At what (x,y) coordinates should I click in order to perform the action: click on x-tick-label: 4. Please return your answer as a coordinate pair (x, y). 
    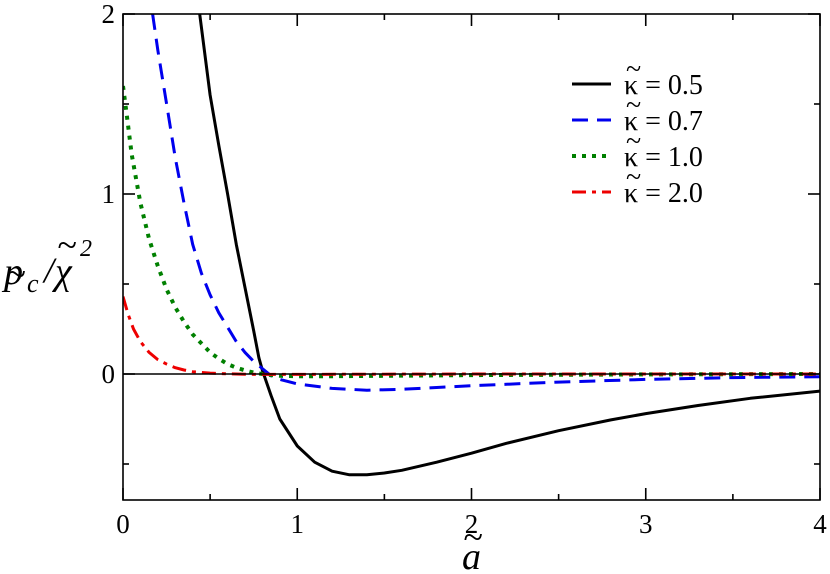
    Looking at the image, I should click on (820, 524).